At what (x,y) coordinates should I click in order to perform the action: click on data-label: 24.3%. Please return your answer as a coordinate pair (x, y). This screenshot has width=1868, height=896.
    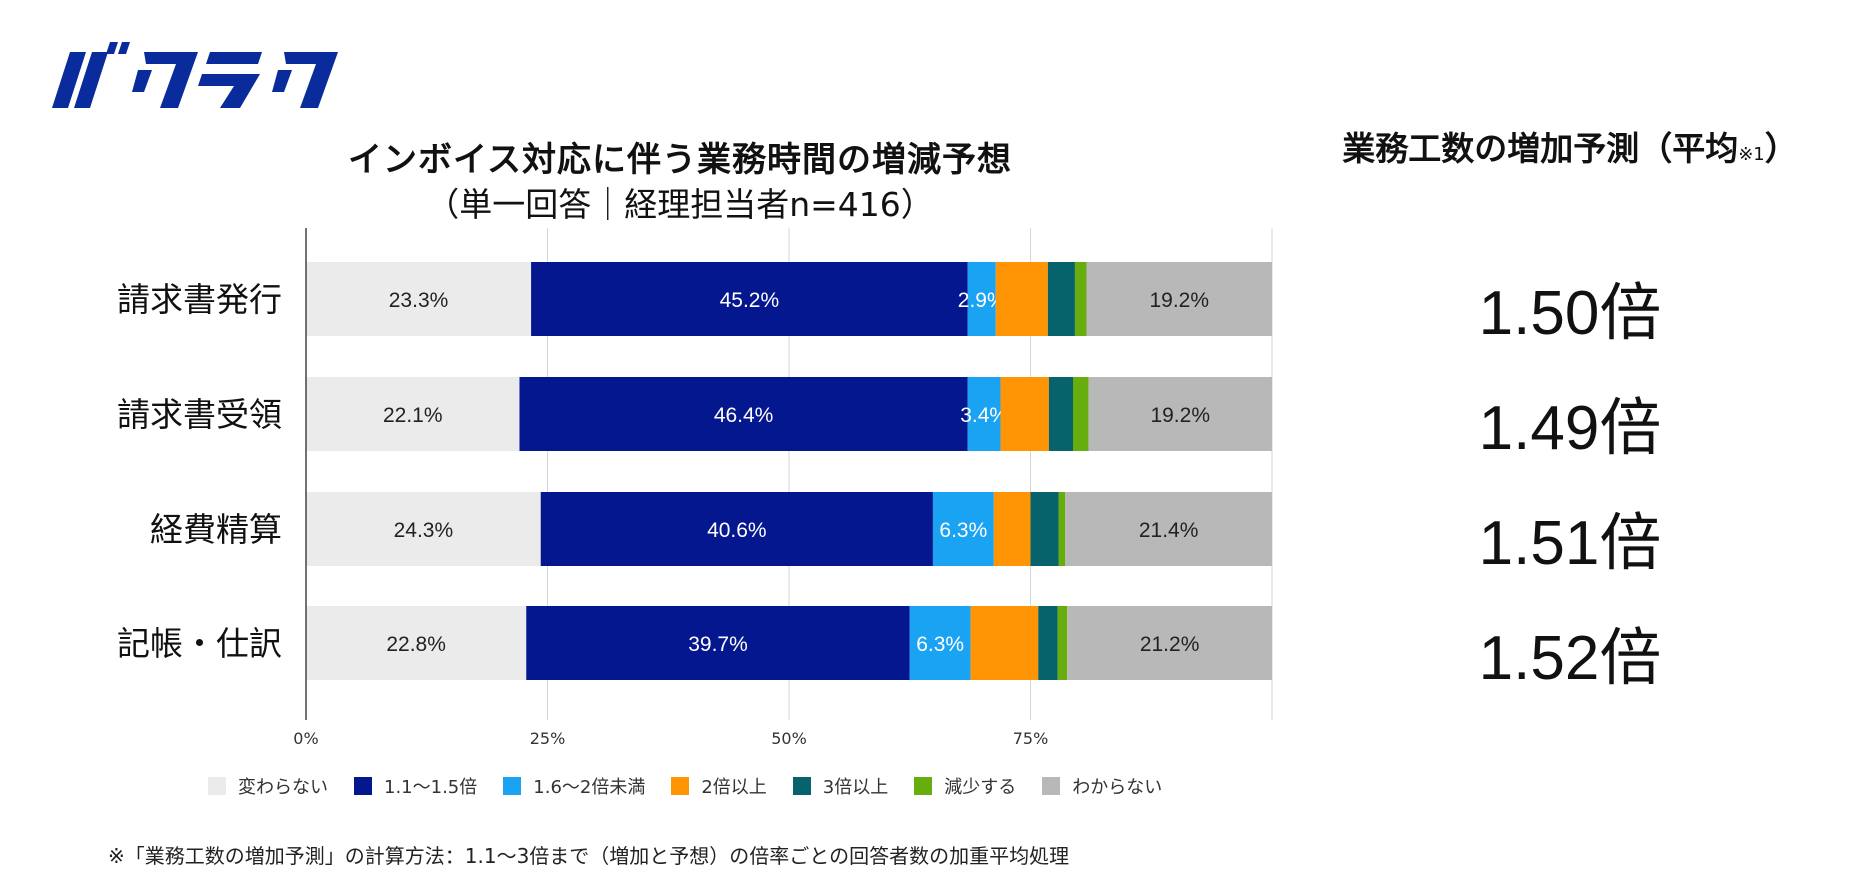
    Looking at the image, I should click on (424, 530).